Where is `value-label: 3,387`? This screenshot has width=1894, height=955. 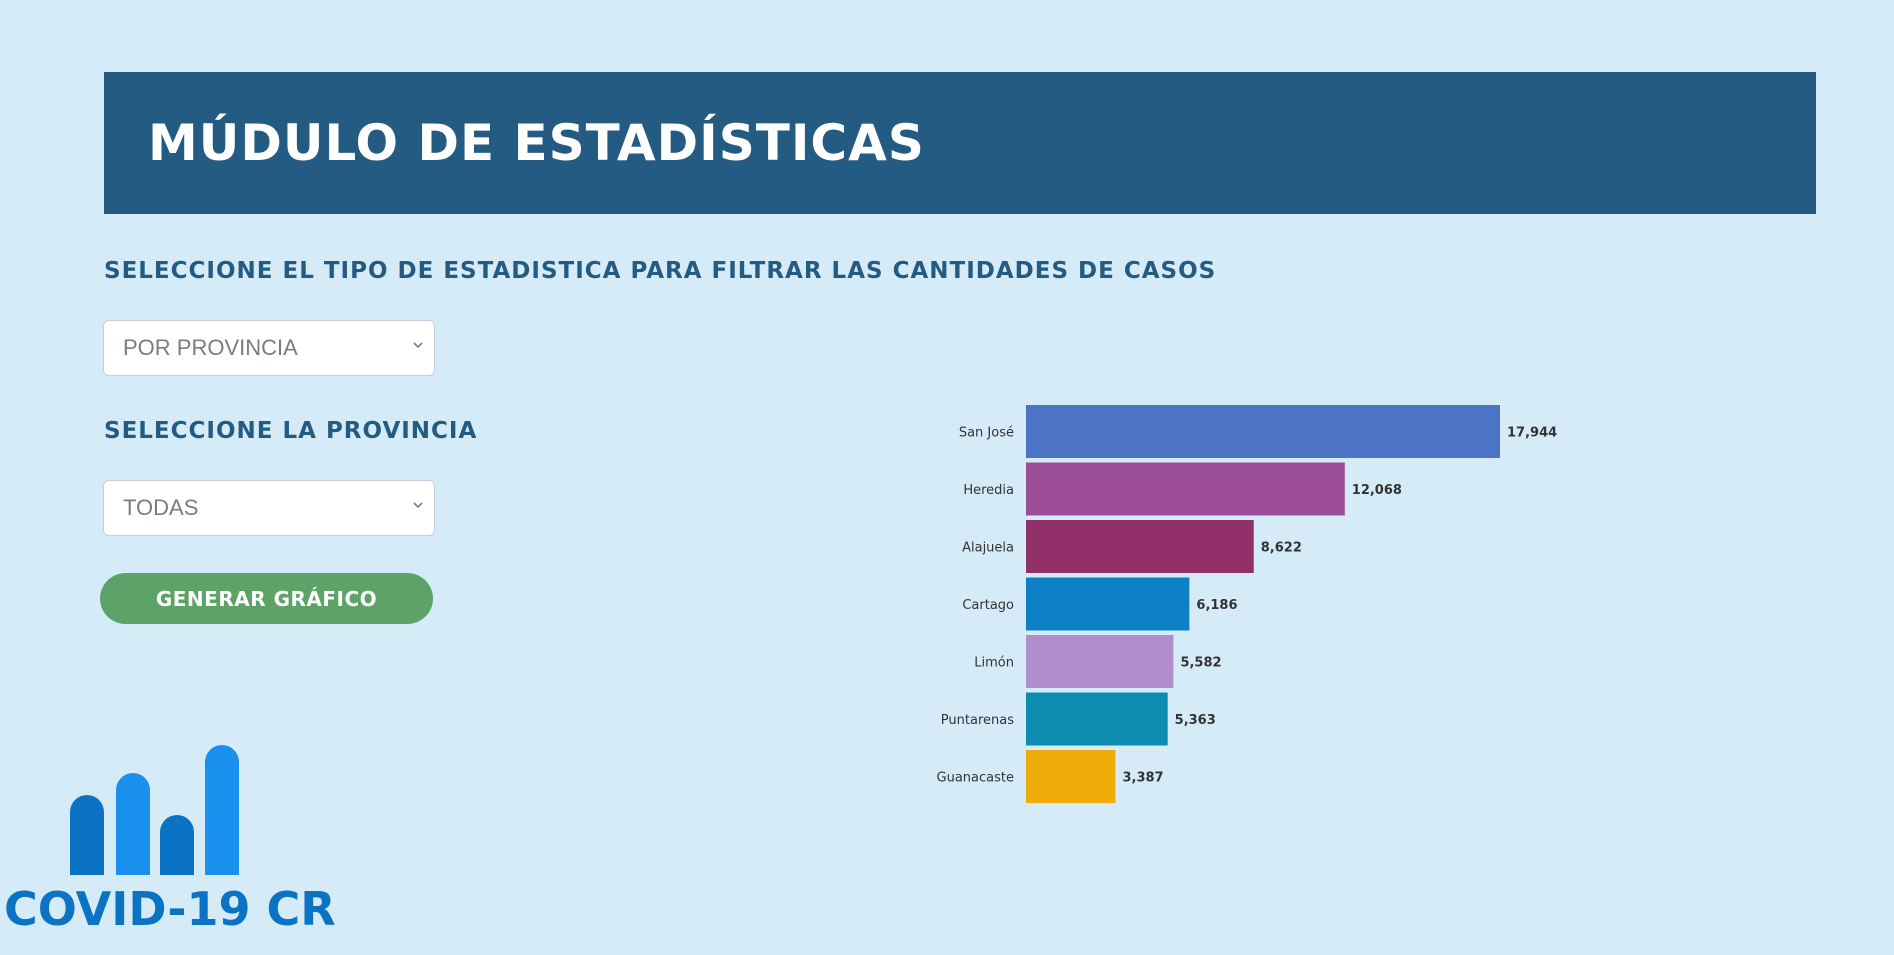
value-label: 3,387 is located at coordinates (1142, 778).